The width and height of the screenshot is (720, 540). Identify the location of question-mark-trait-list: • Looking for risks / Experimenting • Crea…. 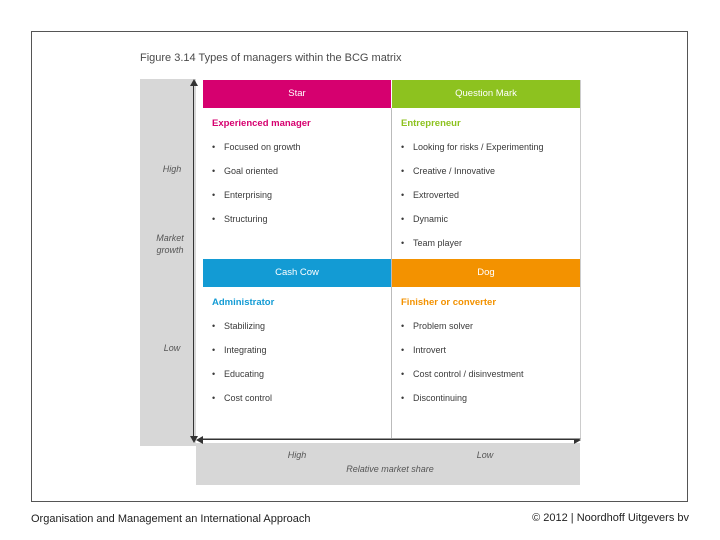
(486, 195).